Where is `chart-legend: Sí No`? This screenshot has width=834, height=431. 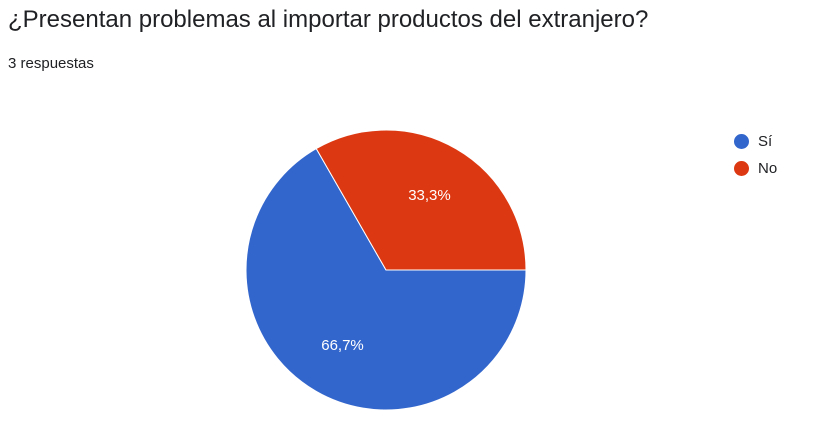 chart-legend: Sí No is located at coordinates (755, 155).